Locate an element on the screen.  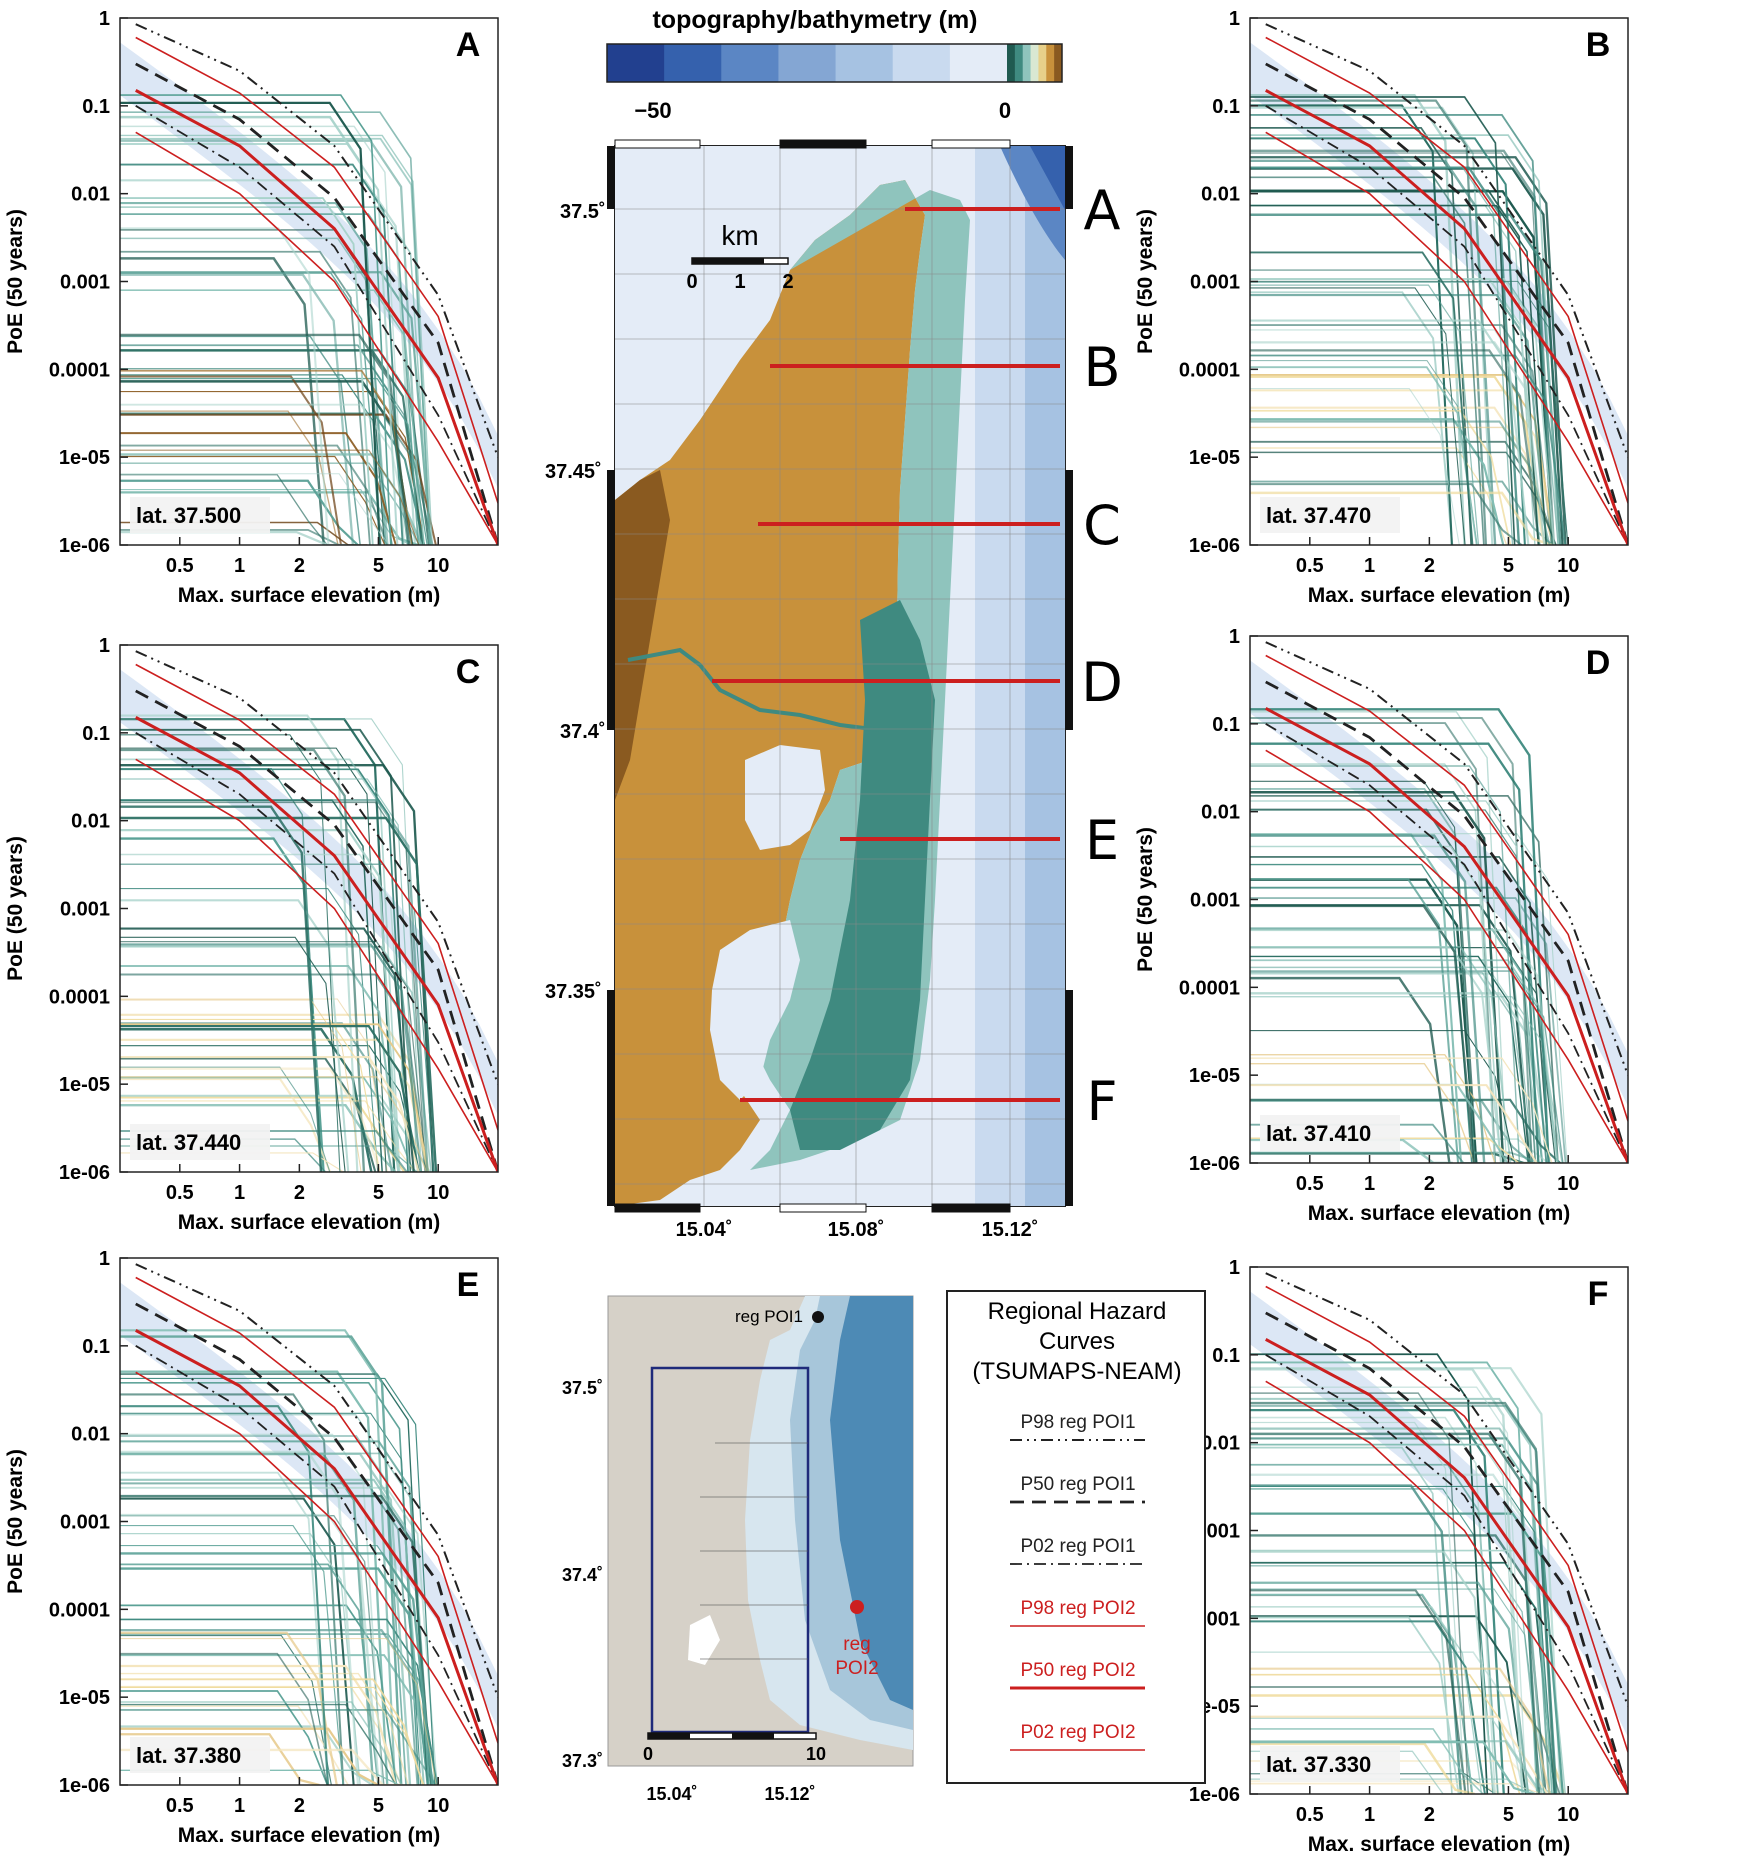
latitude-label: lat. 37.470 is located at coordinates (1318, 515).